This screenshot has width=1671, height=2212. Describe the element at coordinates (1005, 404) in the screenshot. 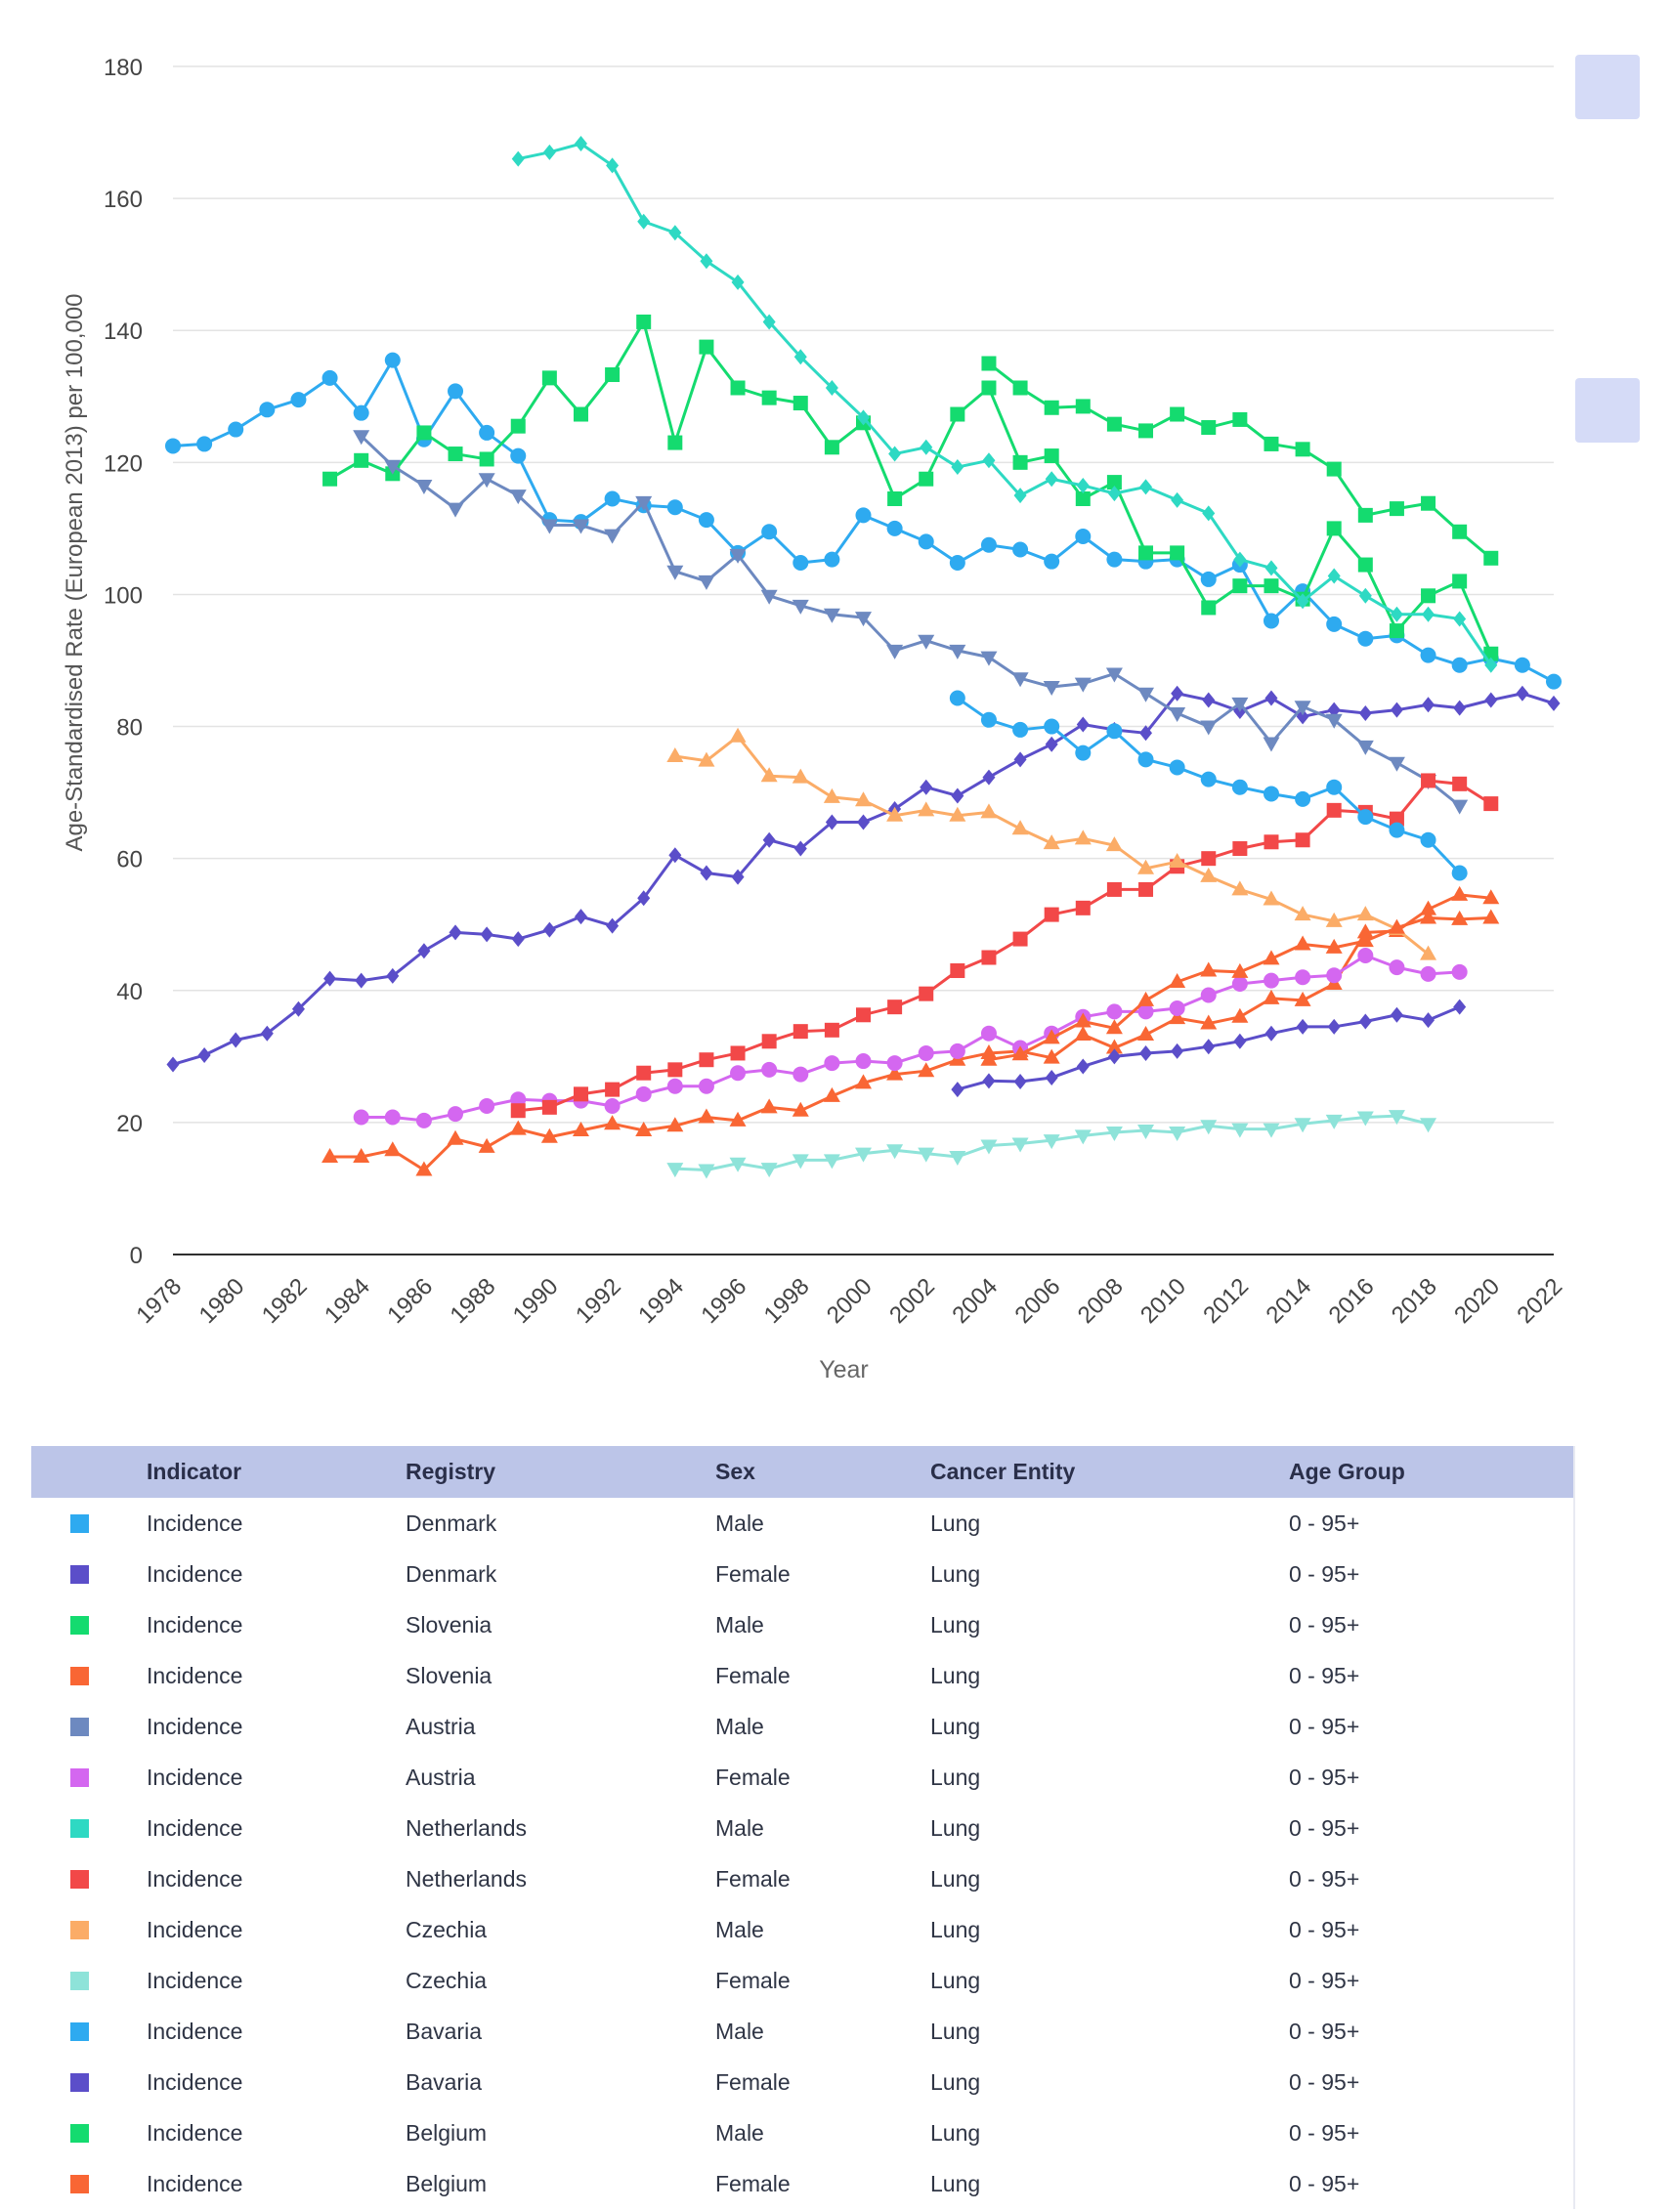

I see `series-line-netherlands-male` at that location.